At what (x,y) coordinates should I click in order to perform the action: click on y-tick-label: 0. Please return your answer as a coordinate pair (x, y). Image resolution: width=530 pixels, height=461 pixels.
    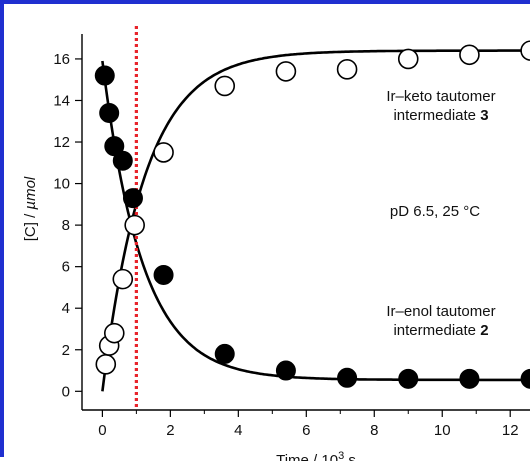
    Looking at the image, I should click on (66, 391).